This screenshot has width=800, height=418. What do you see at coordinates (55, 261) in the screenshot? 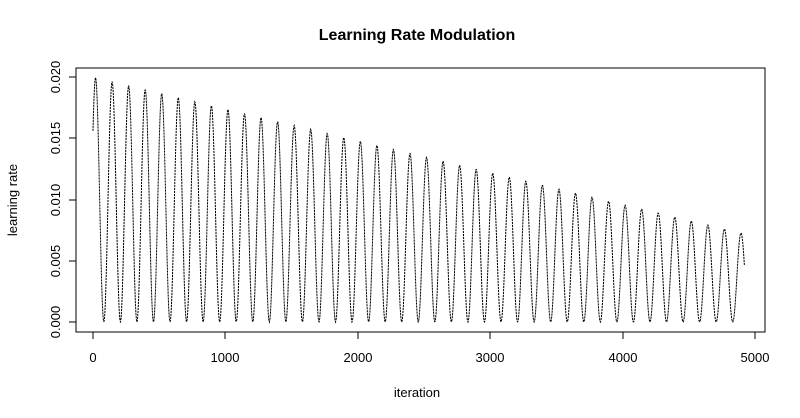
I see `y-tick-label-0.005: 0.005` at bounding box center [55, 261].